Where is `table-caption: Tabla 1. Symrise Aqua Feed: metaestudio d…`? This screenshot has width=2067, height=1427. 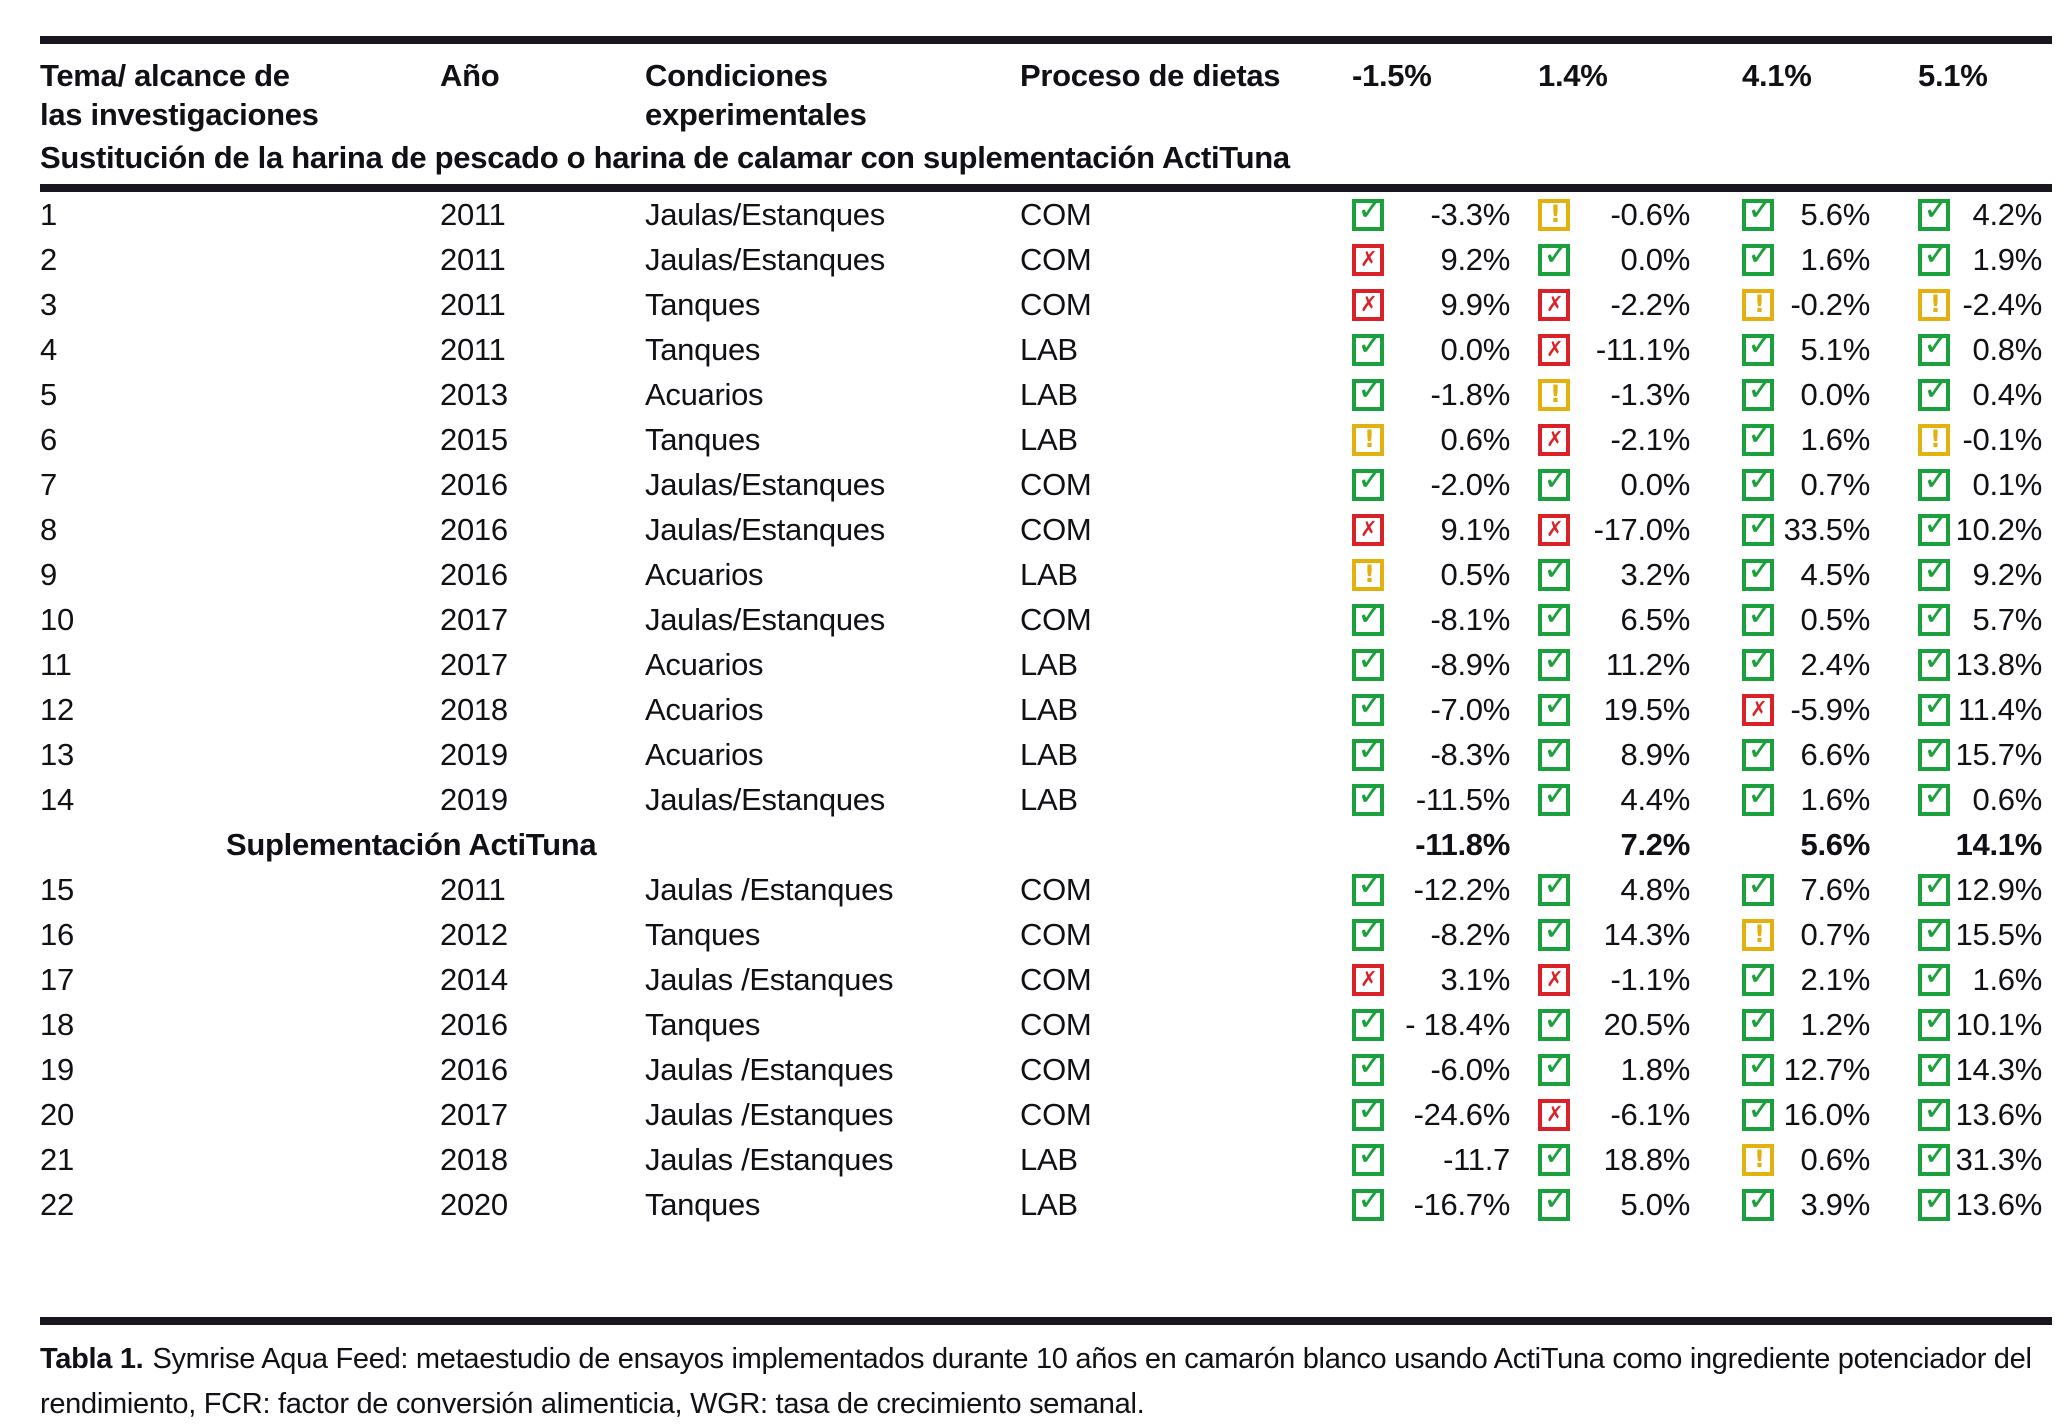
table-caption: Tabla 1. Symrise Aqua Feed: metaestudio d… is located at coordinates (1046, 1376).